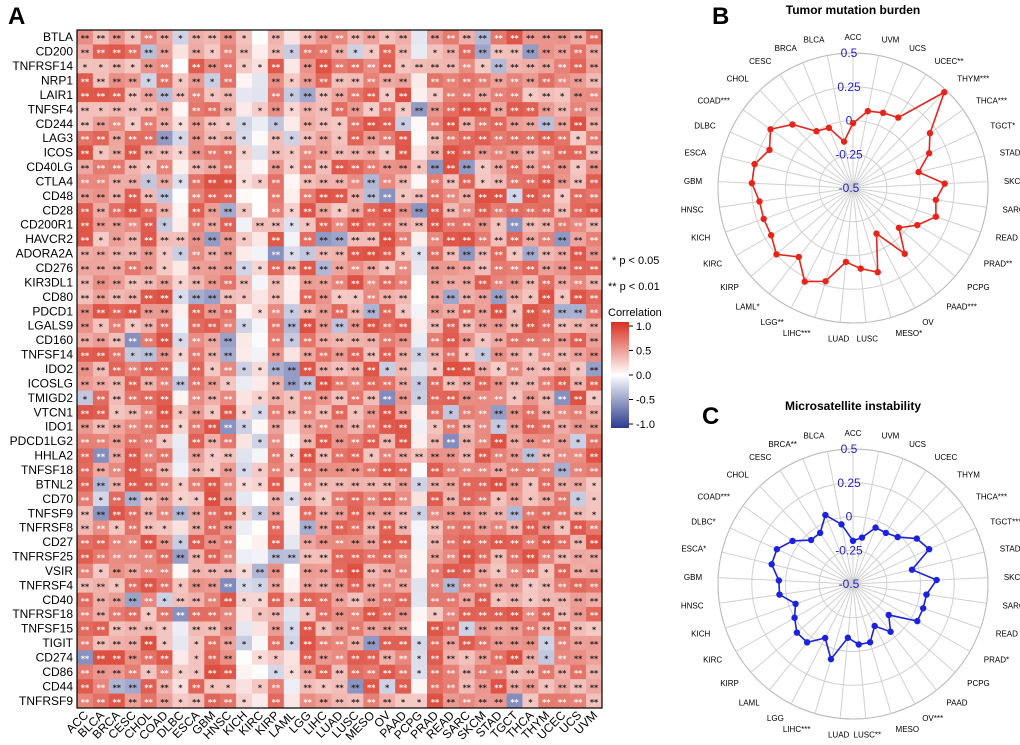  Describe the element at coordinates (775, 718) in the screenshot. I see `radar-axis-label: LGG` at that location.